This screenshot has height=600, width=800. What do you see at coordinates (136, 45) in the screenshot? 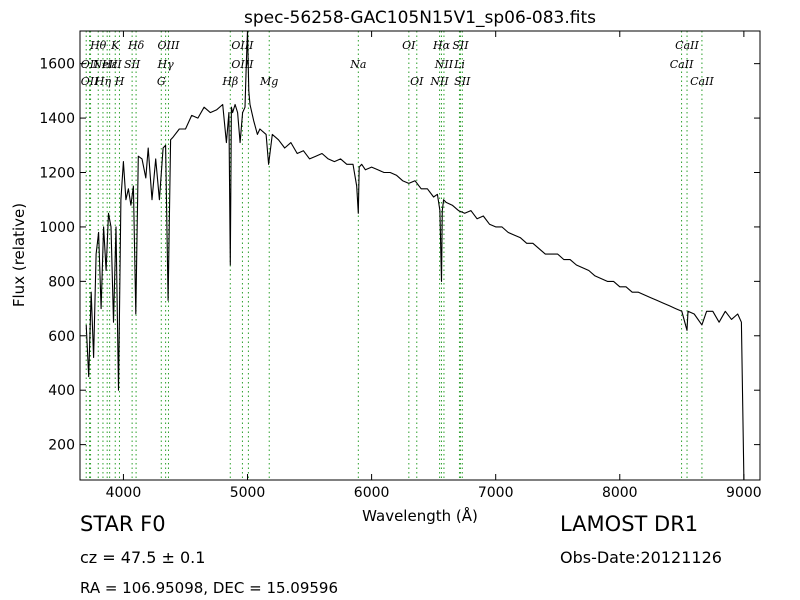
I see `line-annotation-label: Hδ` at bounding box center [136, 45].